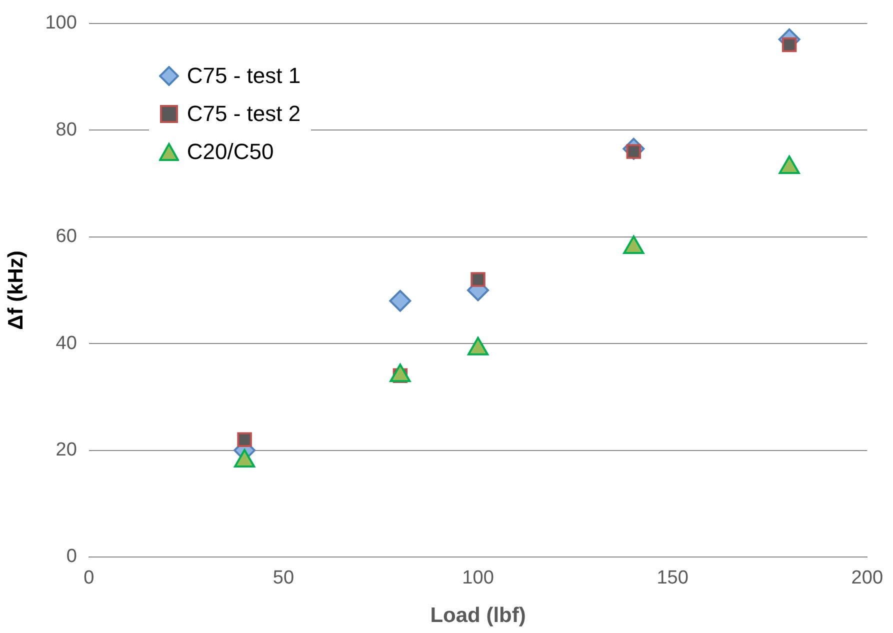 The image size is (893, 633). Describe the element at coordinates (672, 578) in the screenshot. I see `x-tick-label: 150` at that location.